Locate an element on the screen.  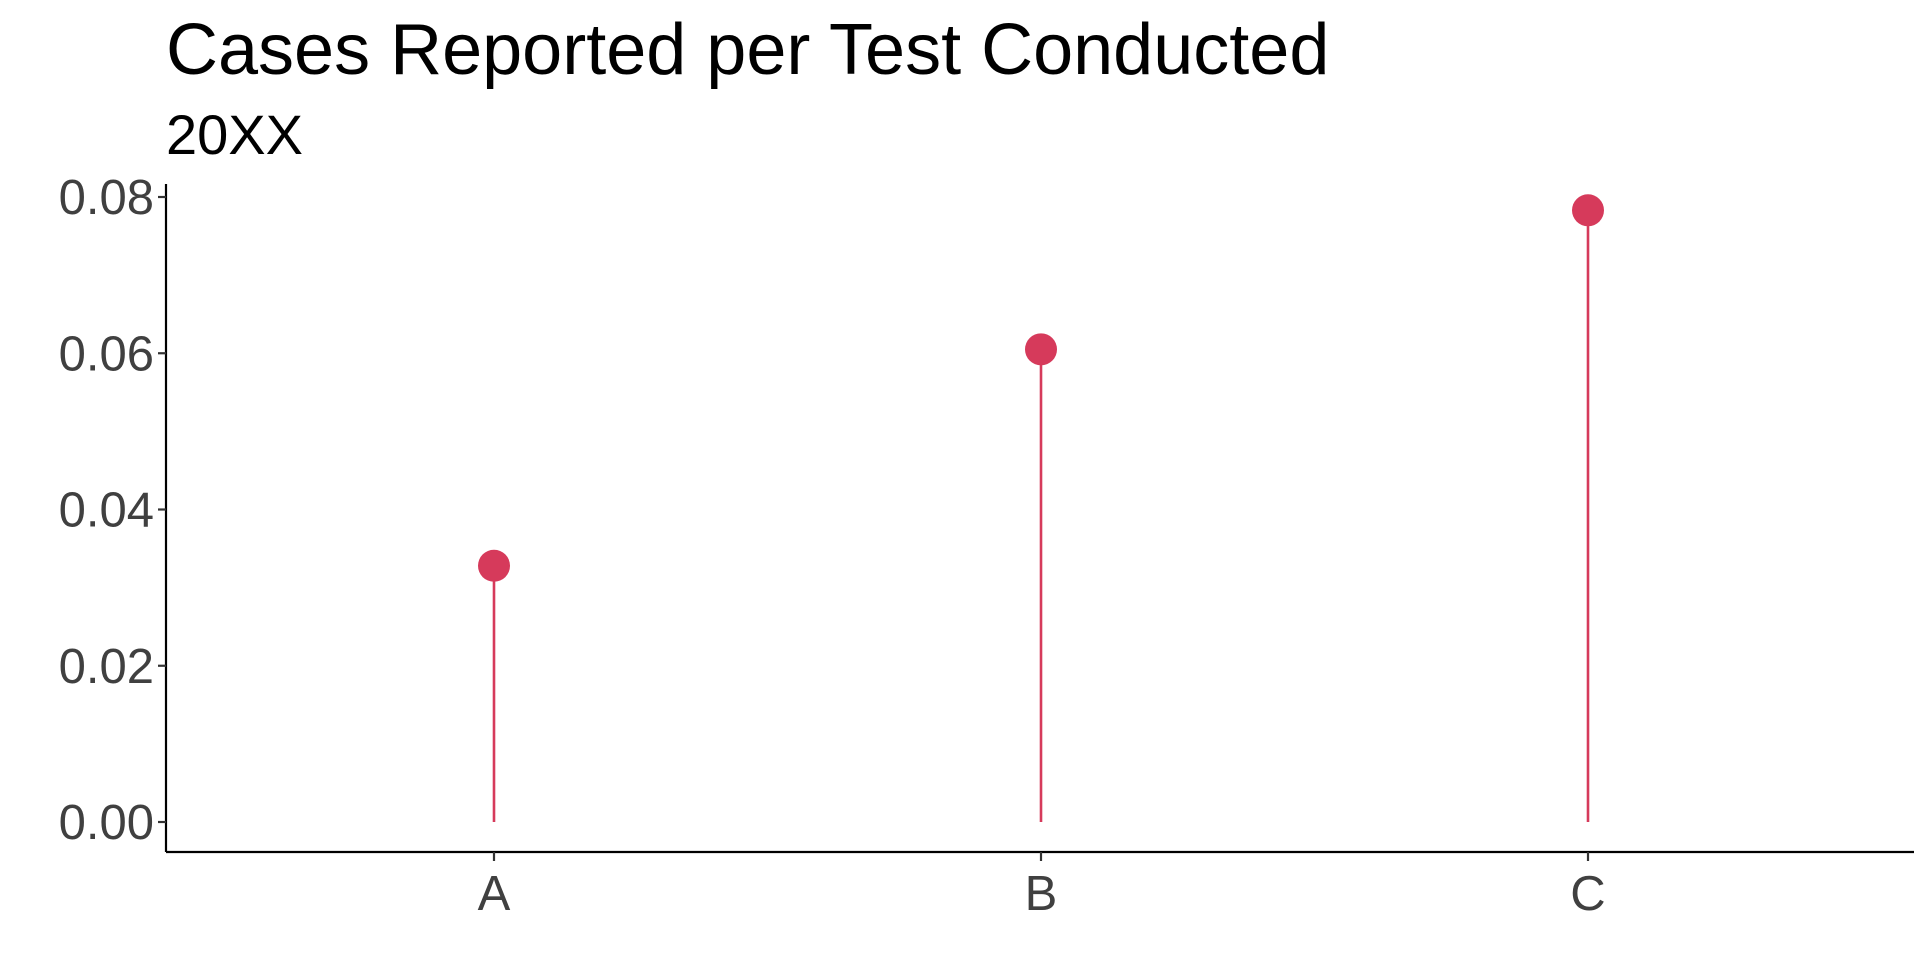
x-tick-label: B is located at coordinates (1041, 894).